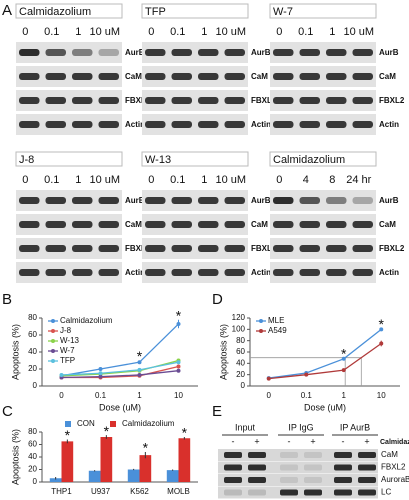  I want to click on y-tick-label: 40, so click(240, 362).